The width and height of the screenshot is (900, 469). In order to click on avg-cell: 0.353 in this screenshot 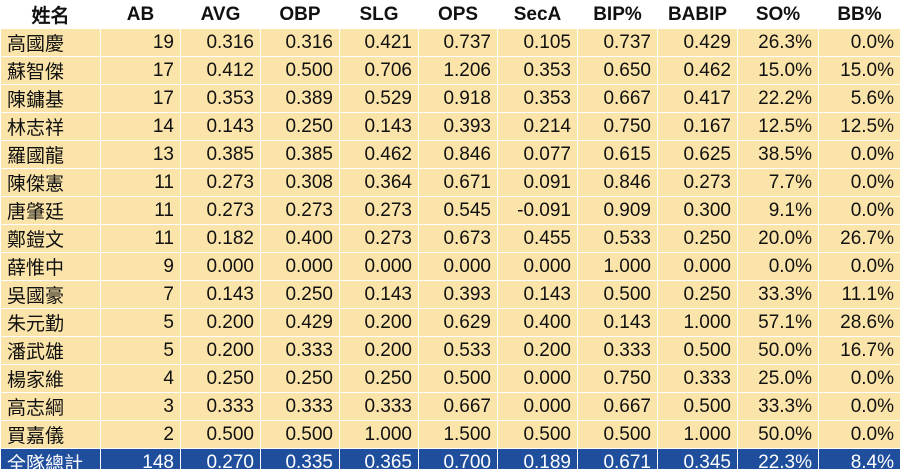, I will do `click(220, 98)`.